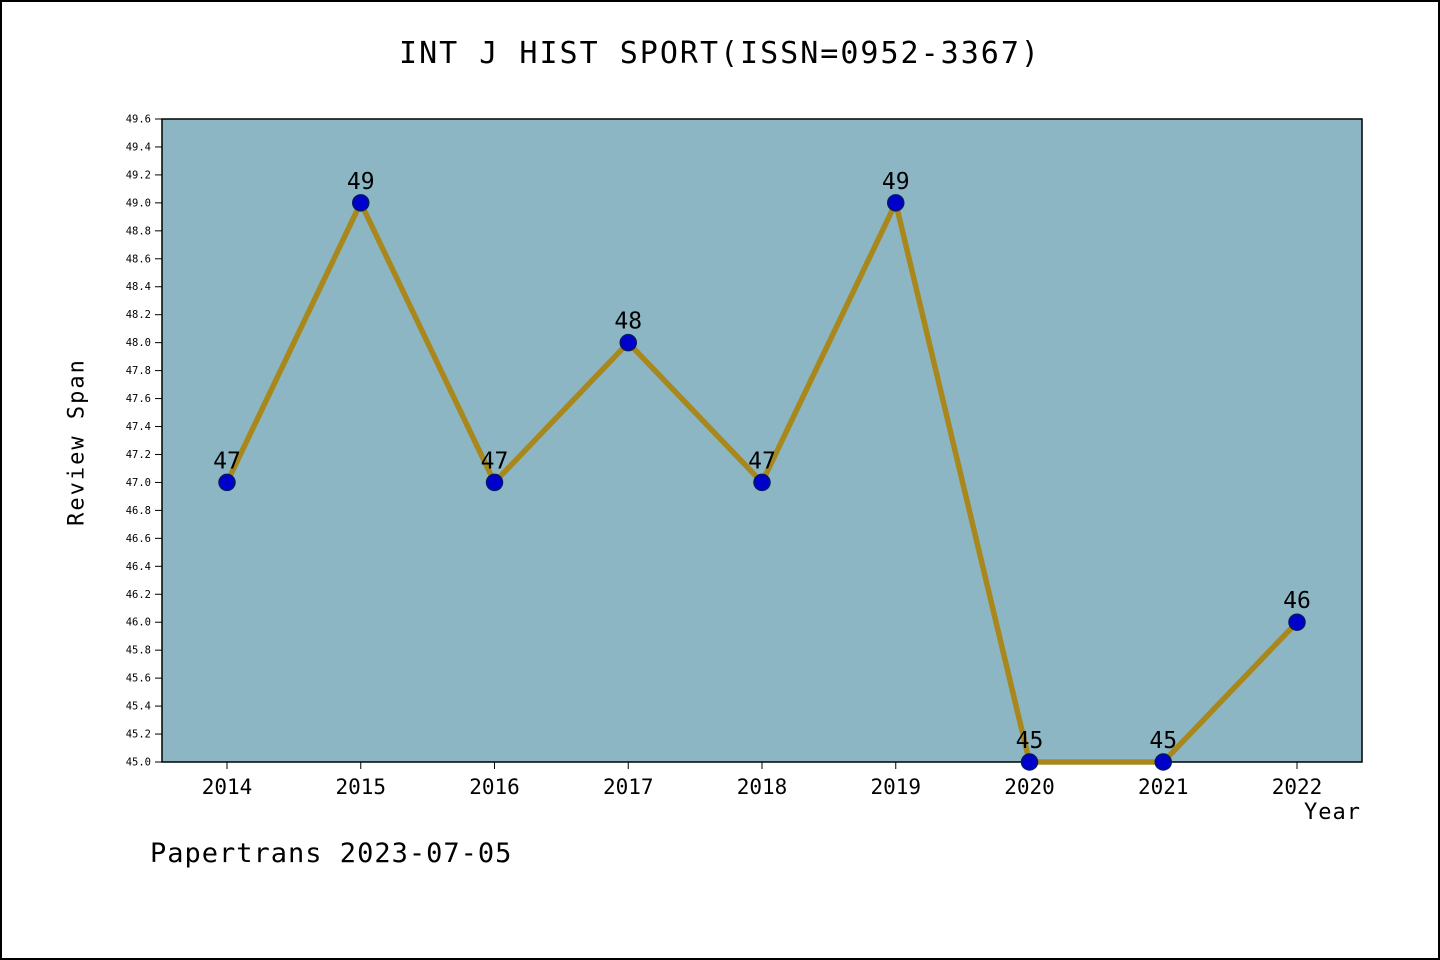  What do you see at coordinates (138, 259) in the screenshot?
I see `y-tick-label: 48.6` at bounding box center [138, 259].